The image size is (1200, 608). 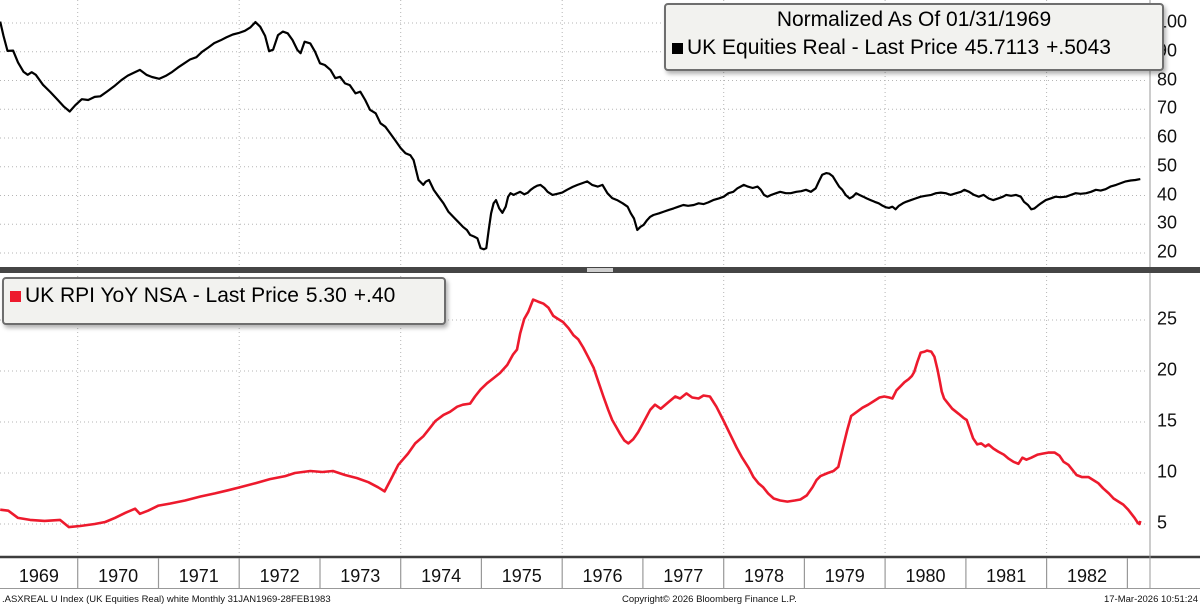 What do you see at coordinates (252, 295) in the screenshot?
I see `rpi-price-label: Last Price` at bounding box center [252, 295].